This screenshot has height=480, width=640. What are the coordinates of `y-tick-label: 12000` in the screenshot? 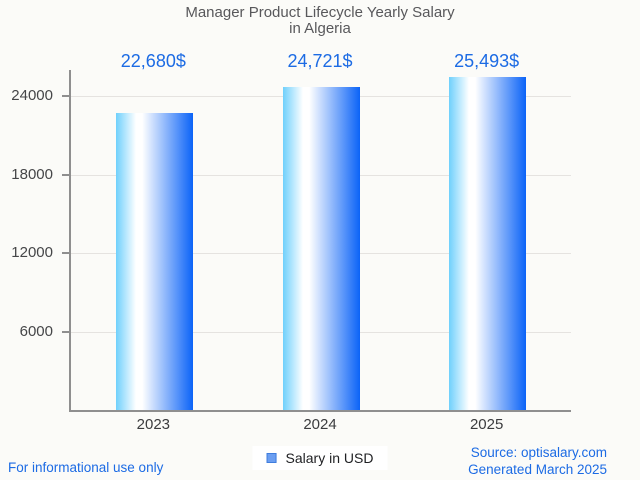 It's located at (32, 253).